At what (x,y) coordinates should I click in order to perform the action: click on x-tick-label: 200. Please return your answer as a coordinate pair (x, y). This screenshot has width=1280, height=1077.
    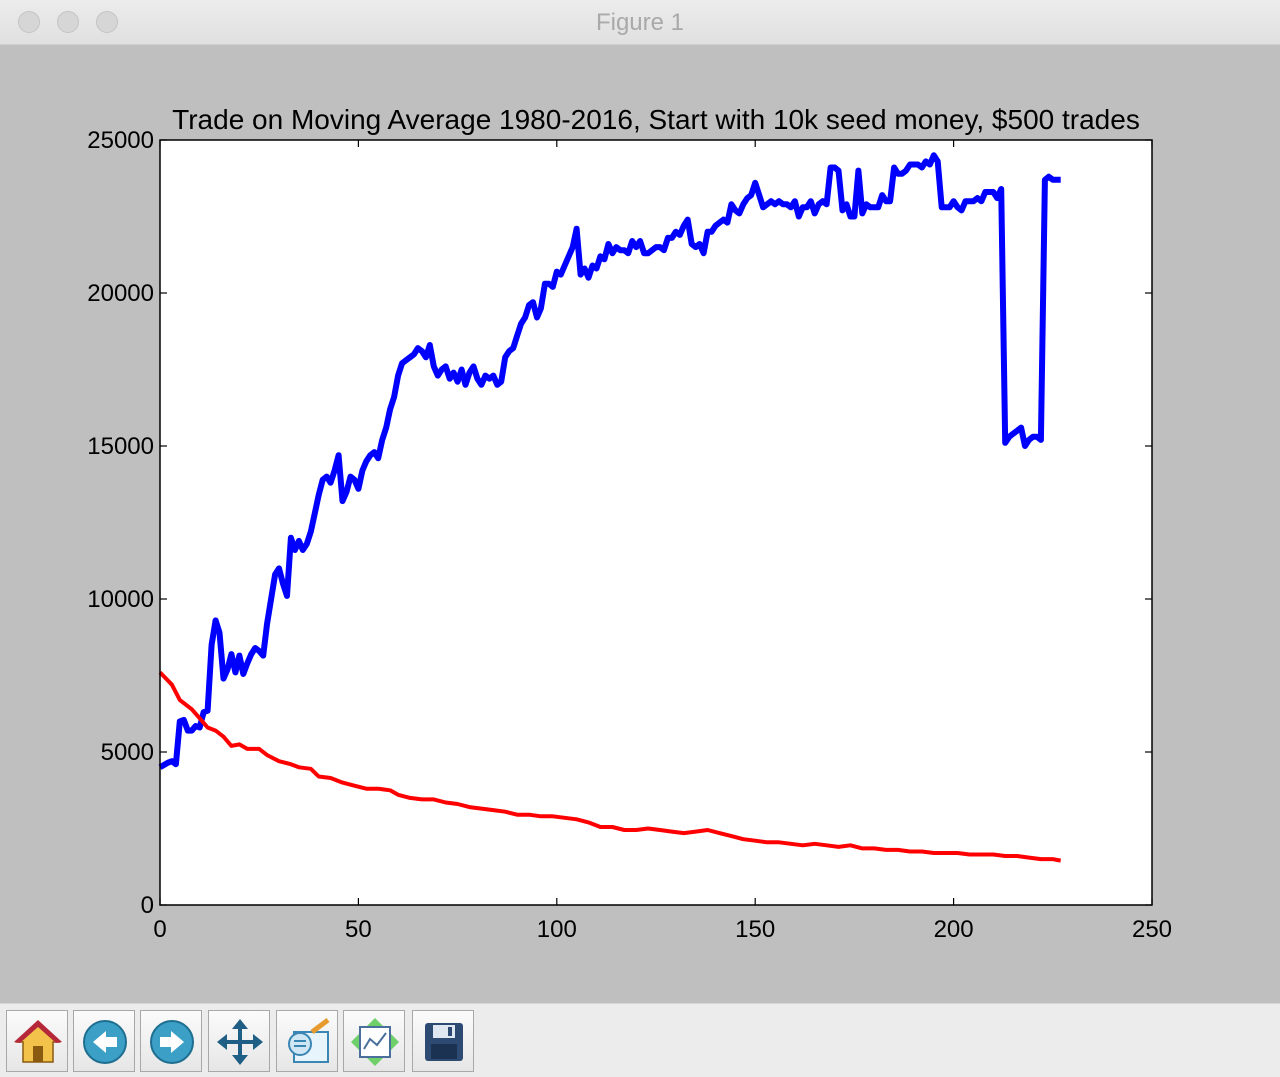
    Looking at the image, I should click on (954, 929).